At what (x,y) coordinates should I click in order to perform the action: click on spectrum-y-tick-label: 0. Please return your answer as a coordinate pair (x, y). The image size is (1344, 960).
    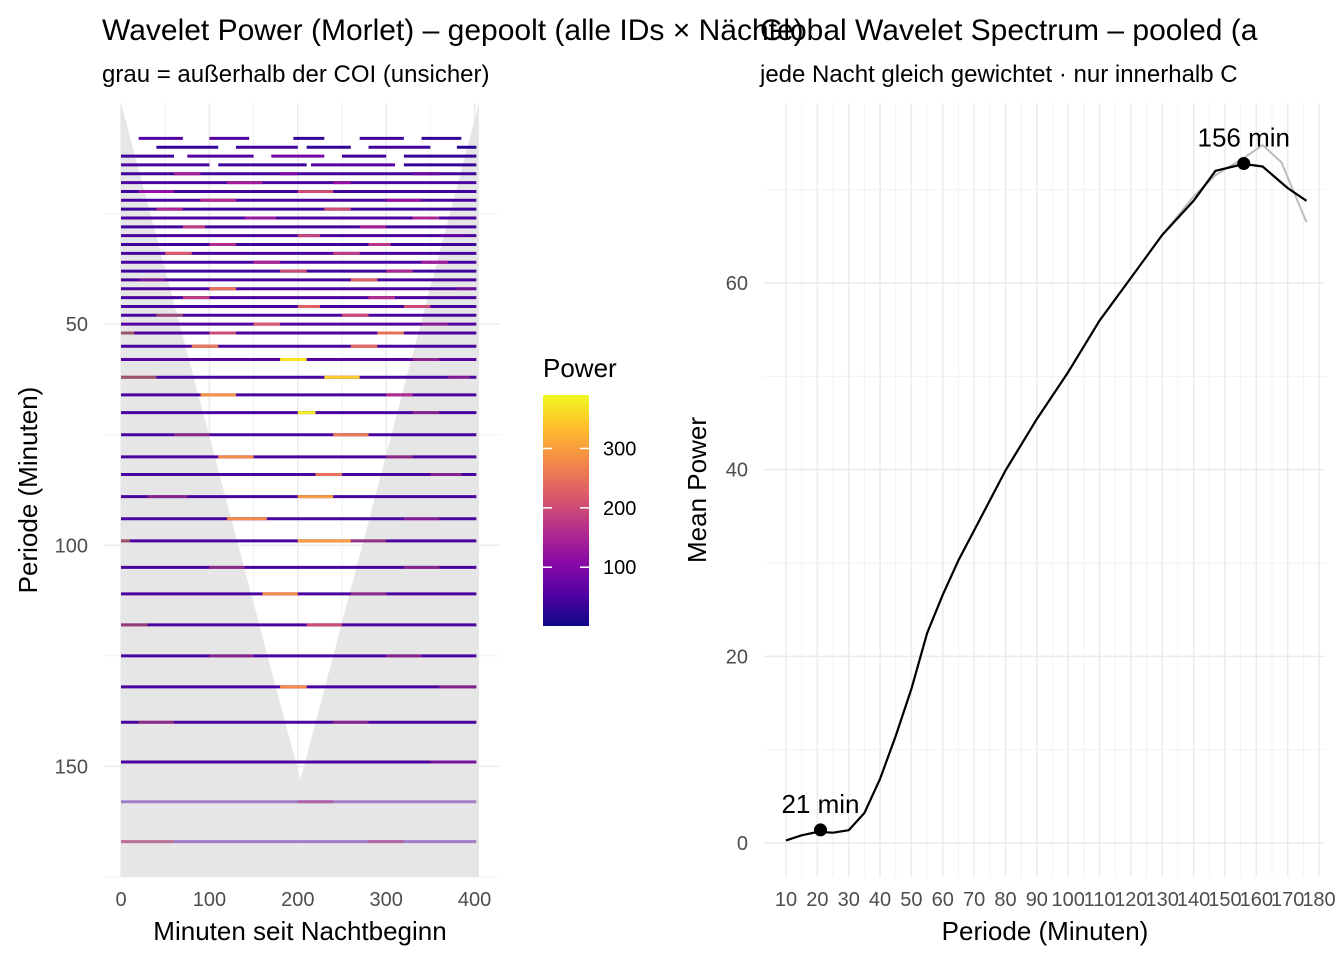
    Looking at the image, I should click on (742, 844).